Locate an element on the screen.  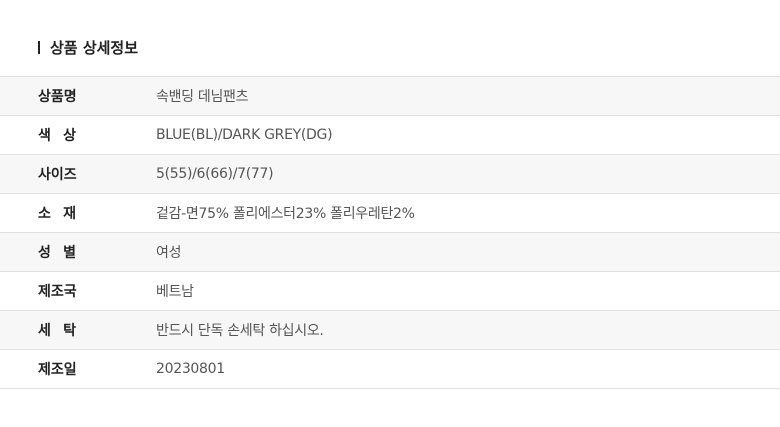
table-row: 사이즈 5(55)/6(66)/7(77) is located at coordinates (390, 174).